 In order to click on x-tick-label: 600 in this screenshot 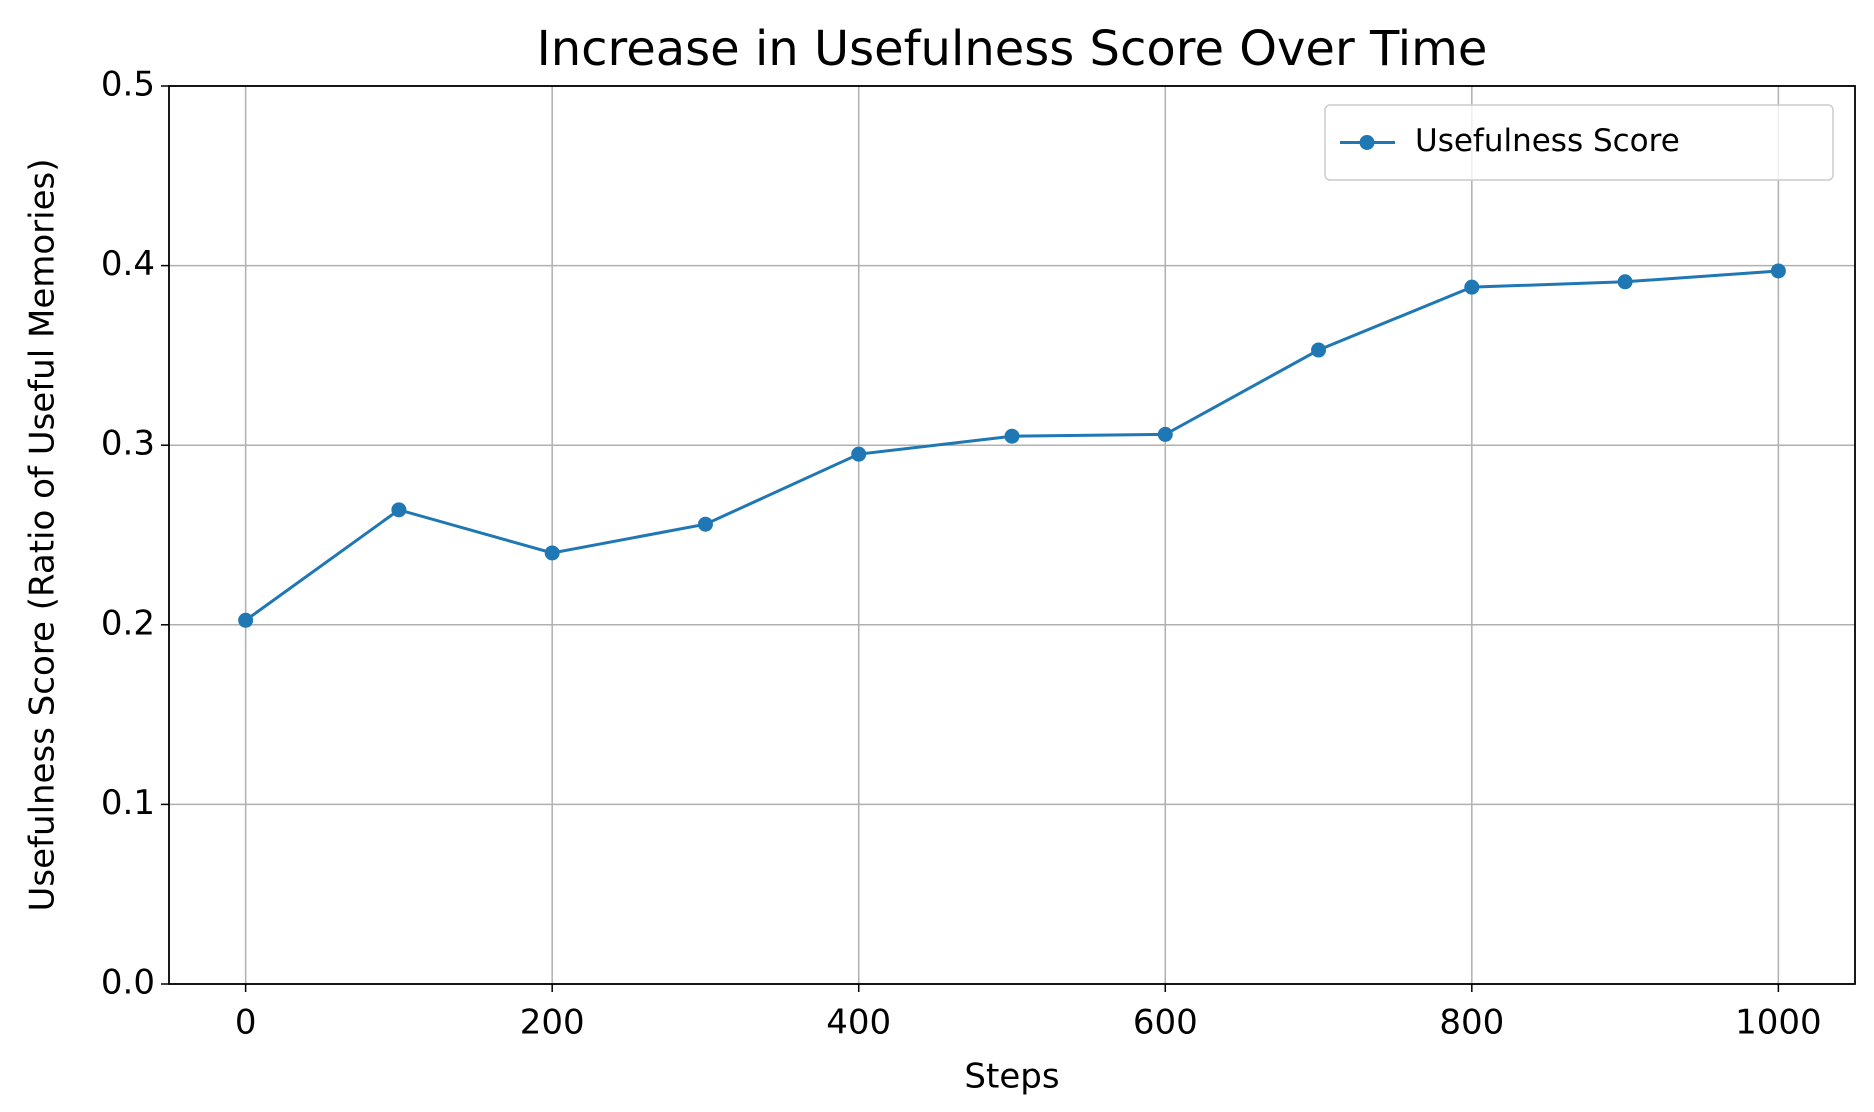, I will do `click(1165, 1023)`.